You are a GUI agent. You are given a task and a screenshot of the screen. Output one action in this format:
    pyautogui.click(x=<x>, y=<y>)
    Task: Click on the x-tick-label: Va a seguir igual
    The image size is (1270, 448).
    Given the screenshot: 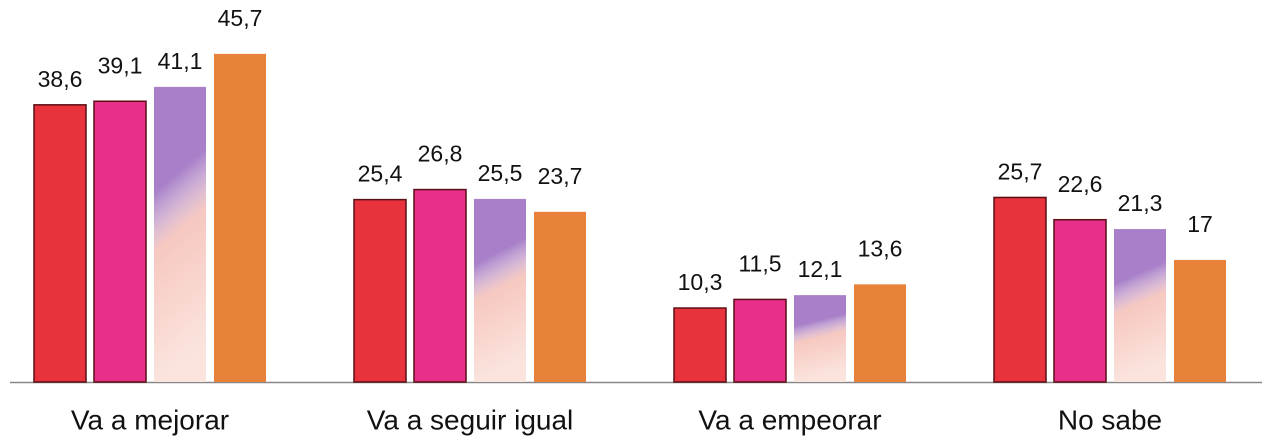 What is the action you would take?
    pyautogui.click(x=470, y=419)
    